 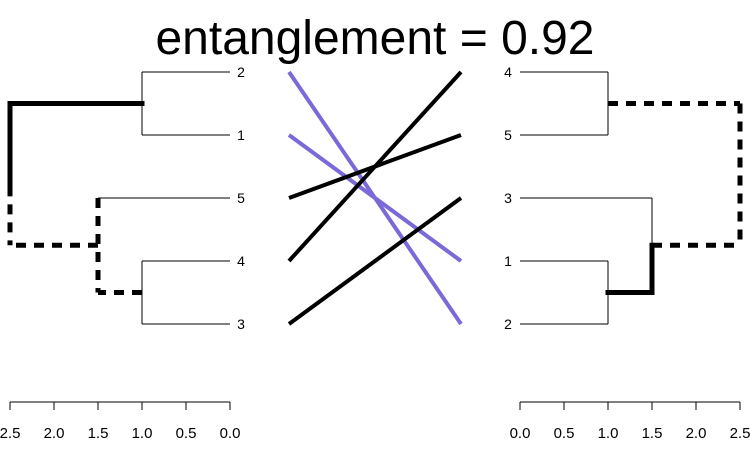 I want to click on right-axis-tick-label: 2.5, so click(x=740, y=433).